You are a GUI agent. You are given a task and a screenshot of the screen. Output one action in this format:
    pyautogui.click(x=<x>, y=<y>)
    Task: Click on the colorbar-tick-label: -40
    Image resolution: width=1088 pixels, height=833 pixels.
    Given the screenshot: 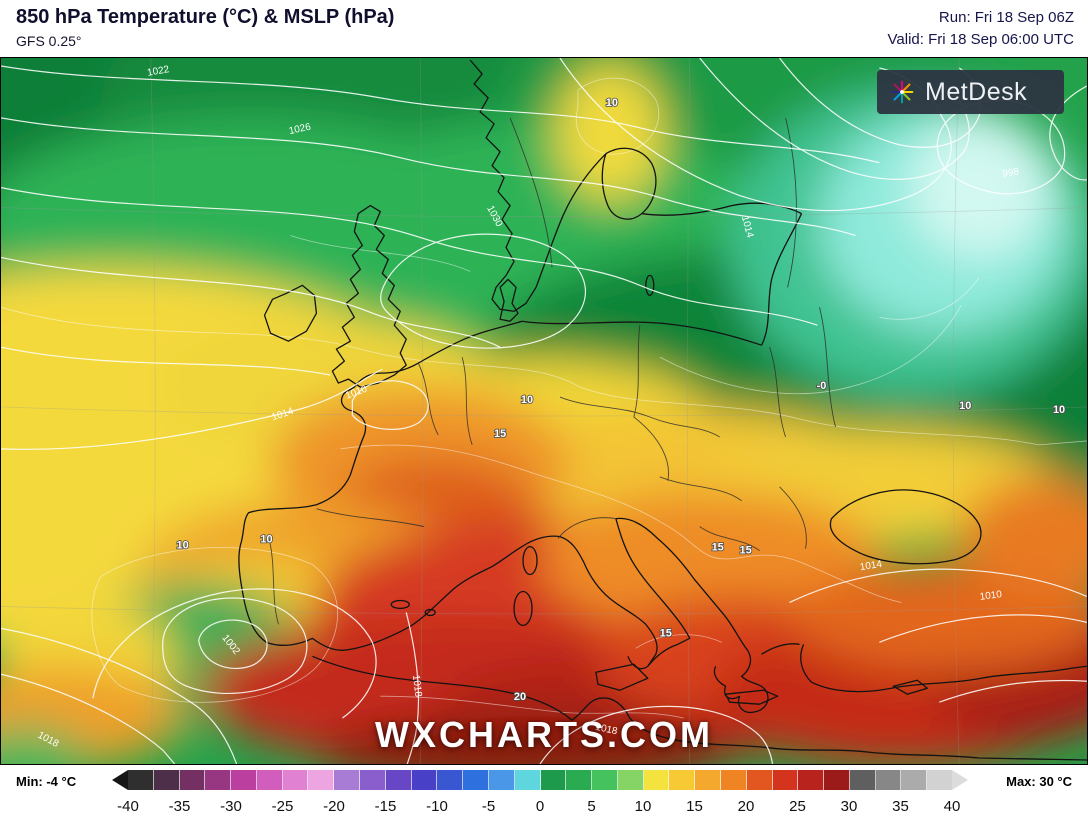 What is the action you would take?
    pyautogui.click(x=128, y=806)
    